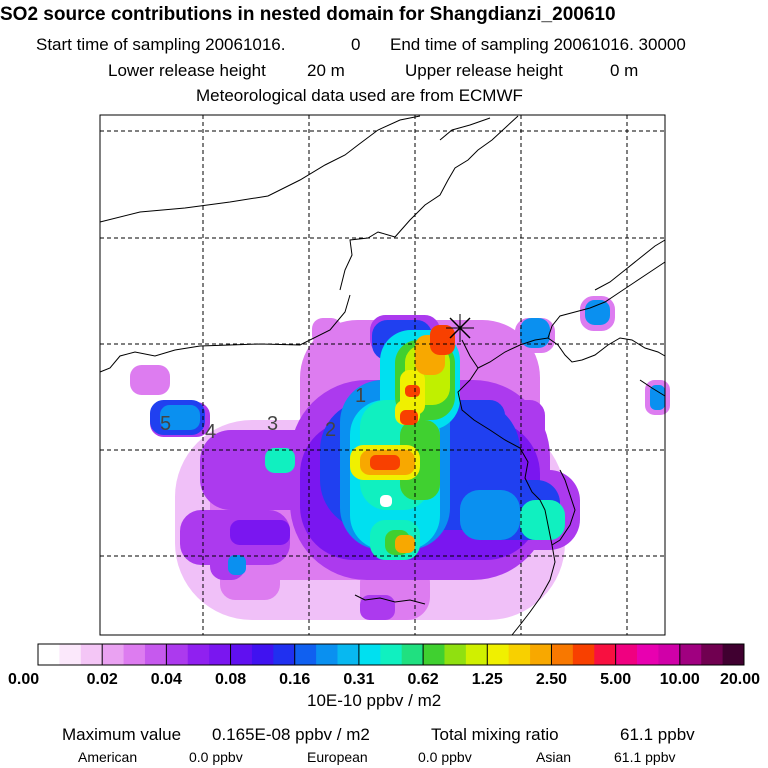 The image size is (768, 768). What do you see at coordinates (102, 679) in the screenshot?
I see `colorbar-tick-label: 0.02` at bounding box center [102, 679].